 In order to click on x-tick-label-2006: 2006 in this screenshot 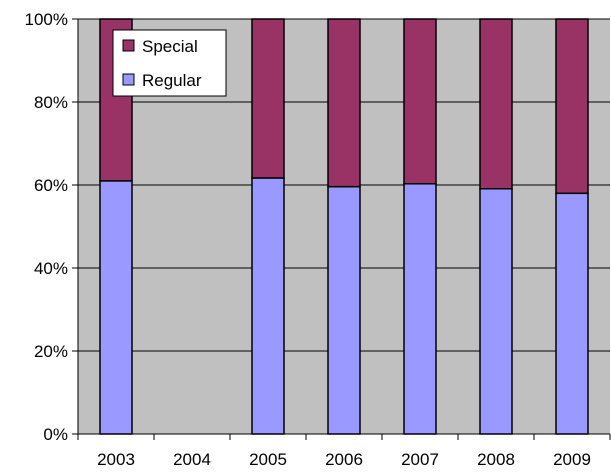, I will do `click(344, 459)`.